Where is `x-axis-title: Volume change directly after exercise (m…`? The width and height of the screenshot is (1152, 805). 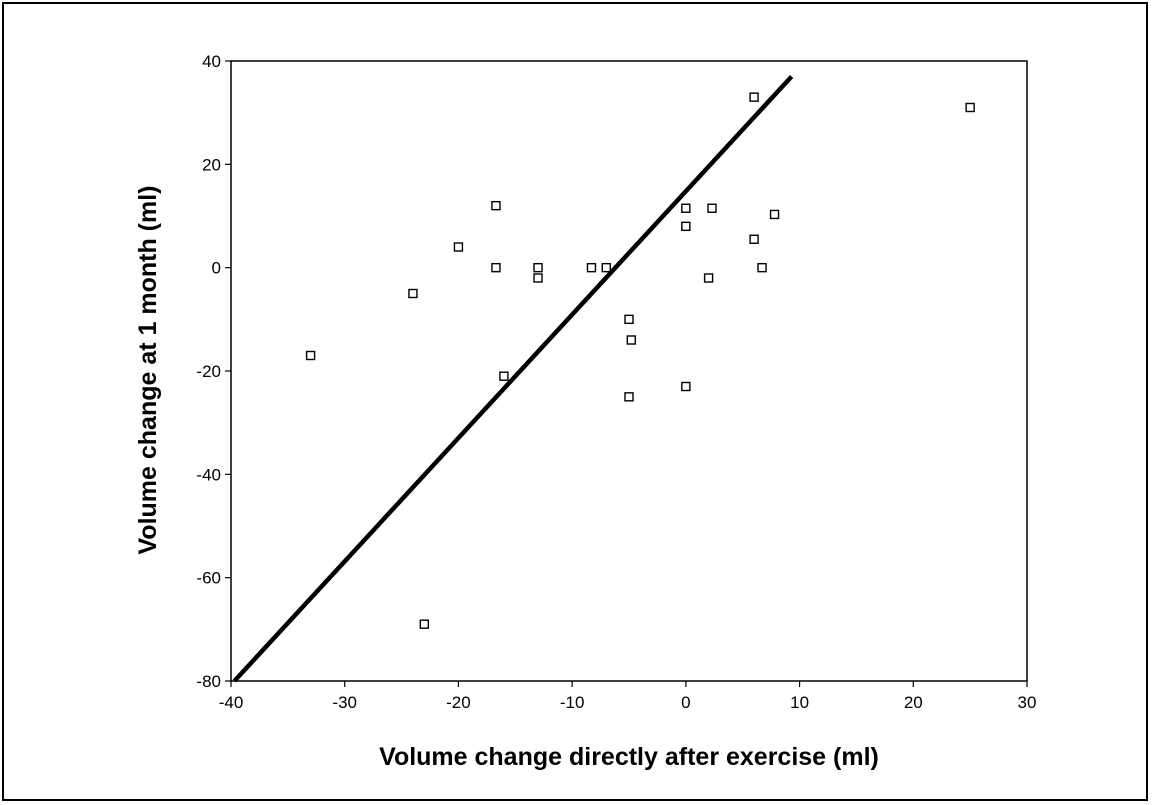 x-axis-title: Volume change directly after exercise (m… is located at coordinates (629, 757).